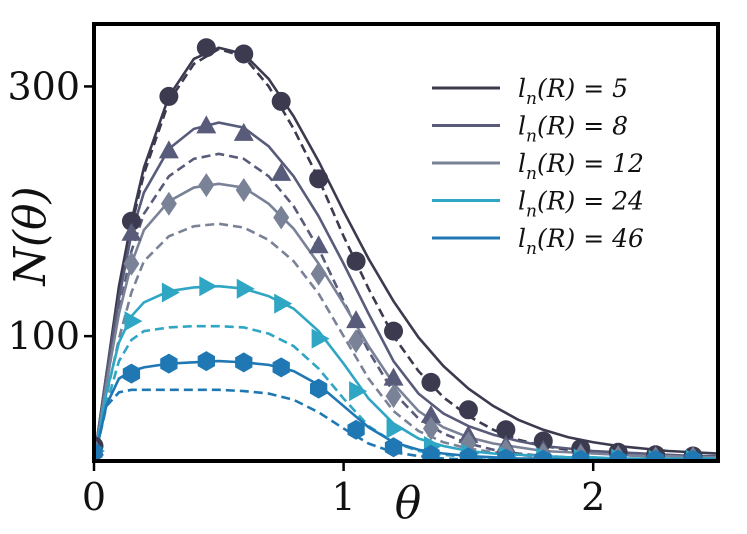 Image resolution: width=747 pixels, height=534 pixels. I want to click on x-tick-label: 1, so click(344, 497).